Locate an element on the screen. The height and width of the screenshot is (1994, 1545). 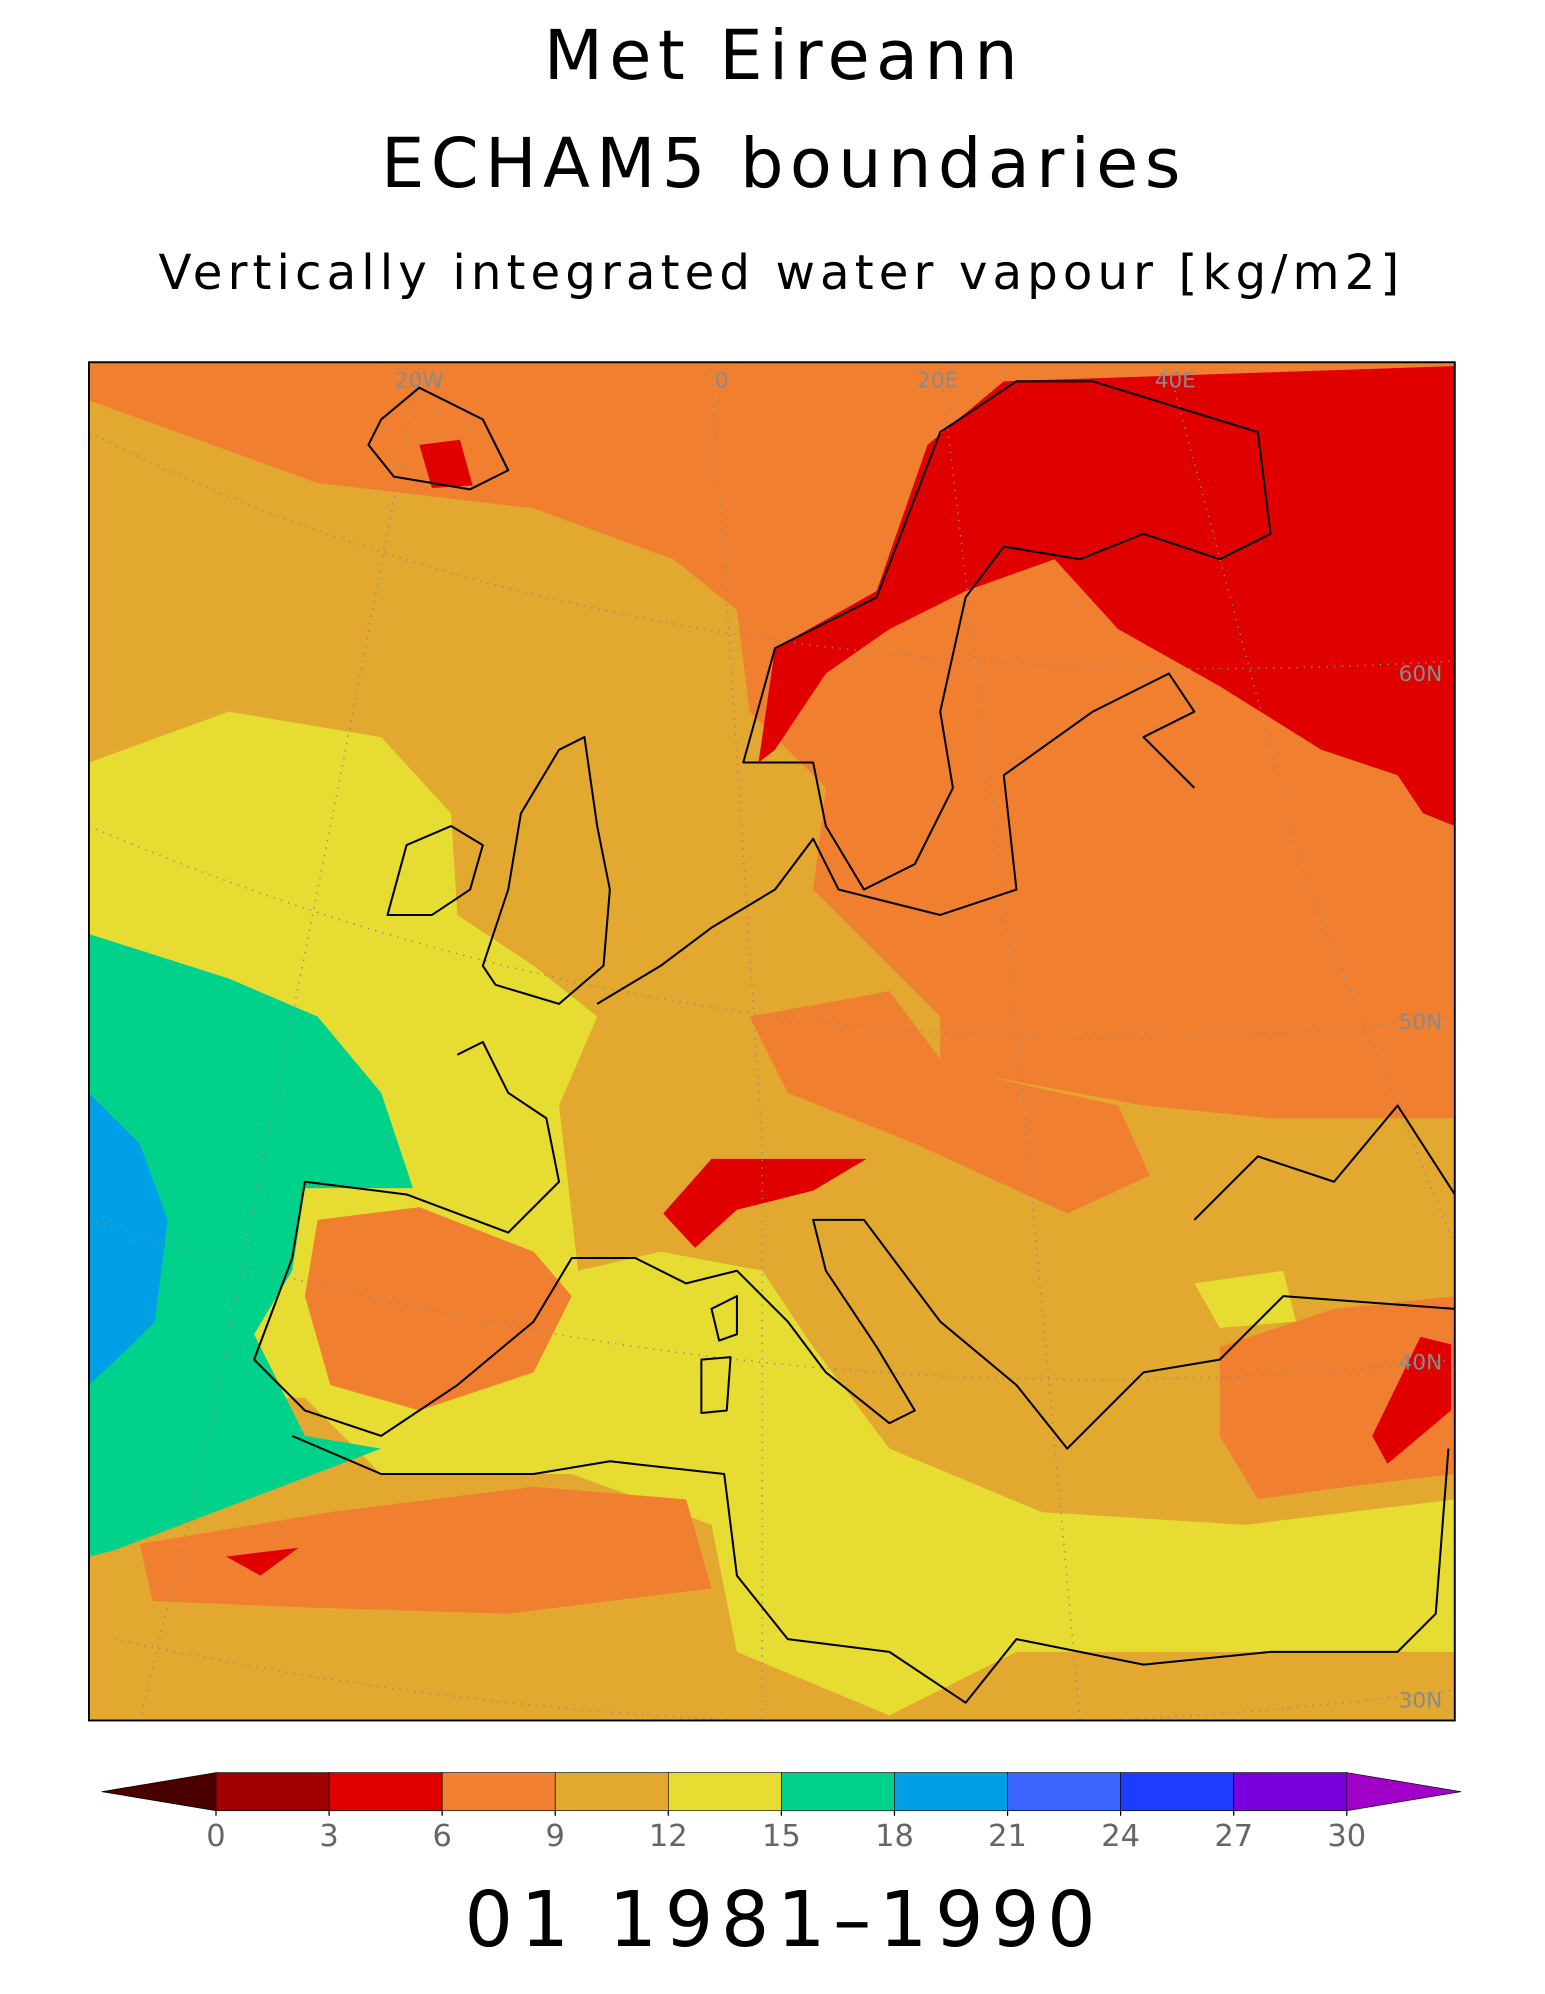
colorbar-under is located at coordinates (159, 1792).